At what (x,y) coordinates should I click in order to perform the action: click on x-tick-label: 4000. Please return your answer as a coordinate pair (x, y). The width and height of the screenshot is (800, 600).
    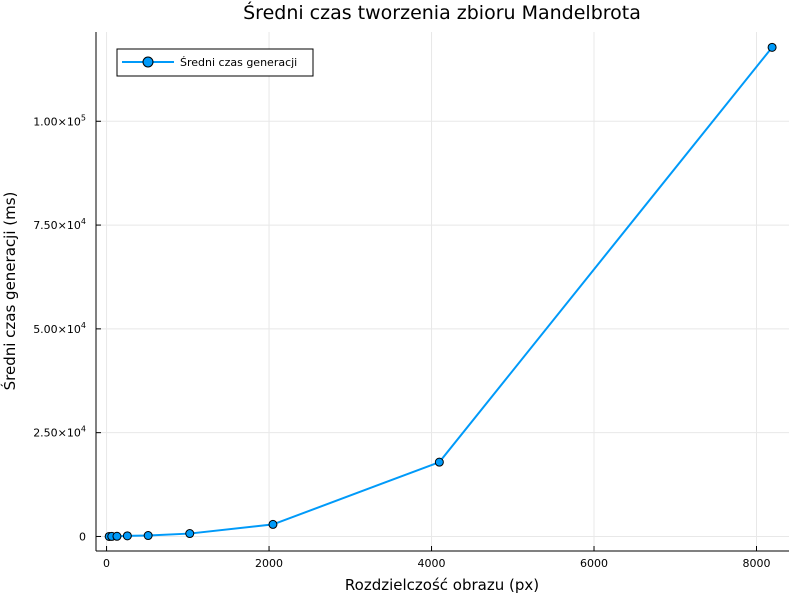
    Looking at the image, I should click on (432, 563).